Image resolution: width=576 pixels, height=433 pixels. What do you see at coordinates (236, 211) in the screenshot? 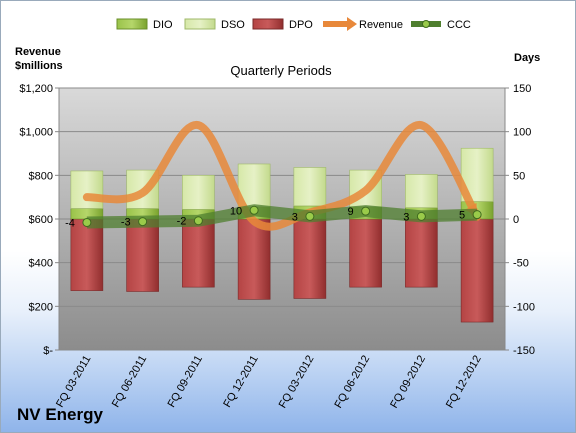
I see `ccc-data-label: 10` at bounding box center [236, 211].